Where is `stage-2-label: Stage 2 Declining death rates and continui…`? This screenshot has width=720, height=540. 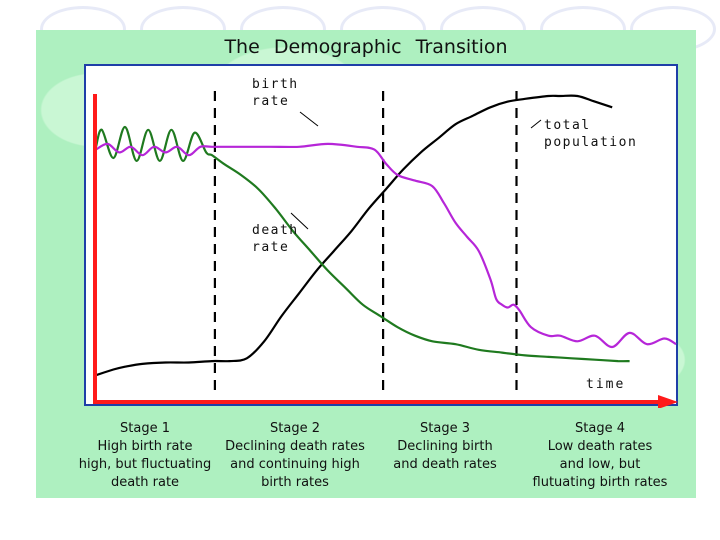
stage-2-label: Stage 2 Declining death rates and continui… is located at coordinates (295, 456).